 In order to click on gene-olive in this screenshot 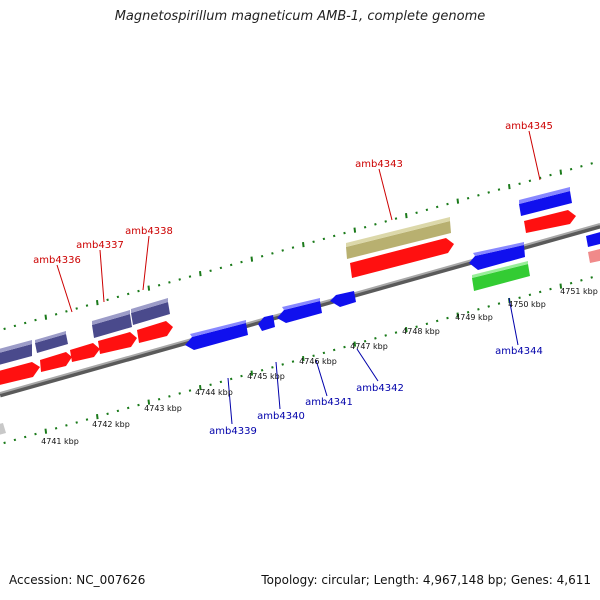, I will do `click(398, 240)`.